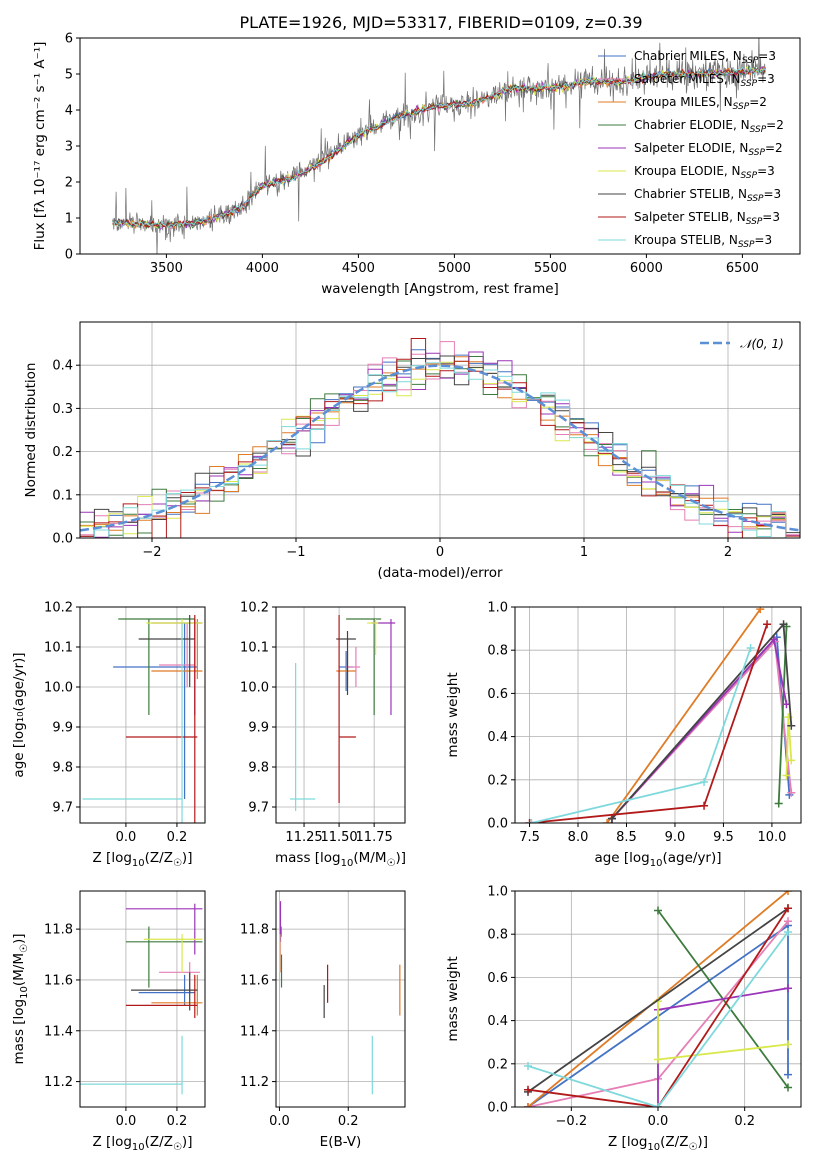 The image size is (819, 1170). What do you see at coordinates (20, 998) in the screenshot?
I see `y-axis-label: mass [log10(M/M☉)]` at bounding box center [20, 998].